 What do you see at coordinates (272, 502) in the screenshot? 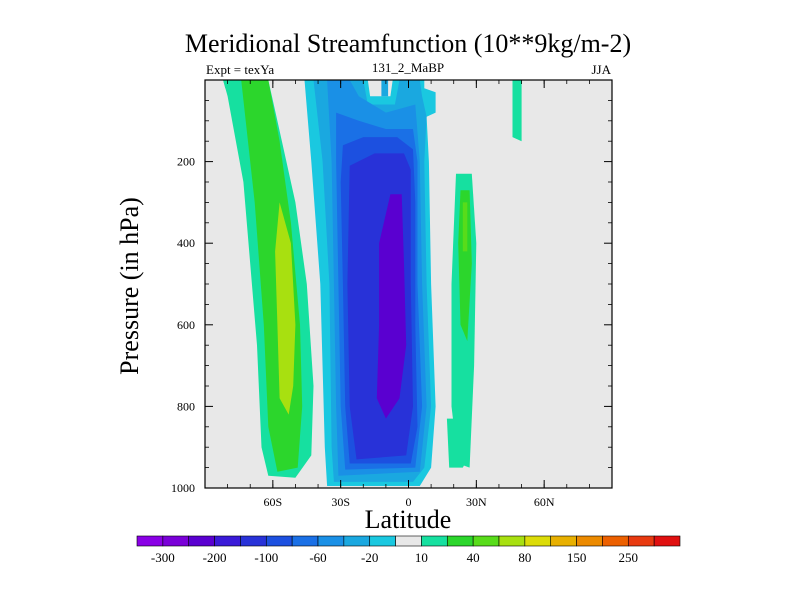
I see `x-tick-label: 60S` at bounding box center [272, 502].